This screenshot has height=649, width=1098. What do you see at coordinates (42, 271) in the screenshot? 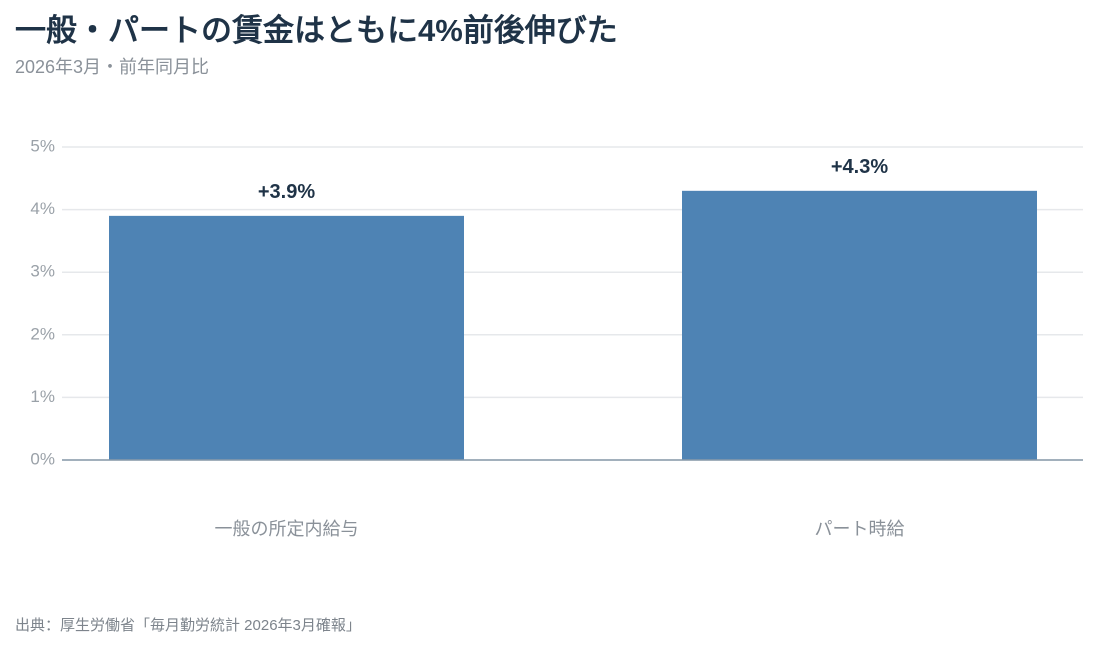
I see `y-tick-label: 3%` at bounding box center [42, 271].